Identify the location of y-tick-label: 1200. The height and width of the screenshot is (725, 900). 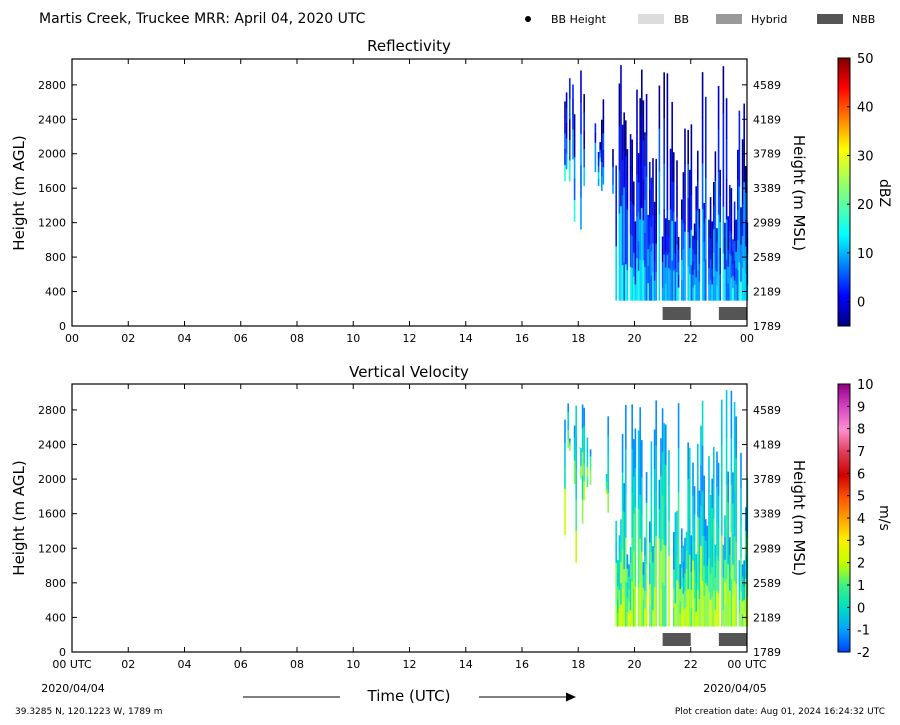
(52, 548).